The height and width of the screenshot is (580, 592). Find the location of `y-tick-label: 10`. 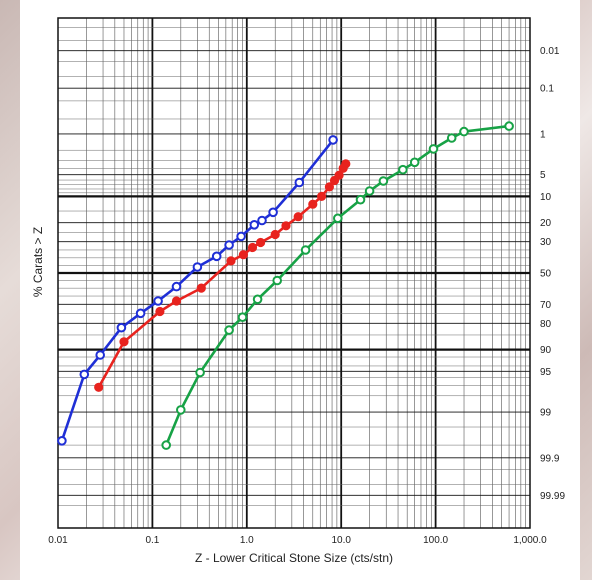

y-tick-label: 10 is located at coordinates (546, 197).